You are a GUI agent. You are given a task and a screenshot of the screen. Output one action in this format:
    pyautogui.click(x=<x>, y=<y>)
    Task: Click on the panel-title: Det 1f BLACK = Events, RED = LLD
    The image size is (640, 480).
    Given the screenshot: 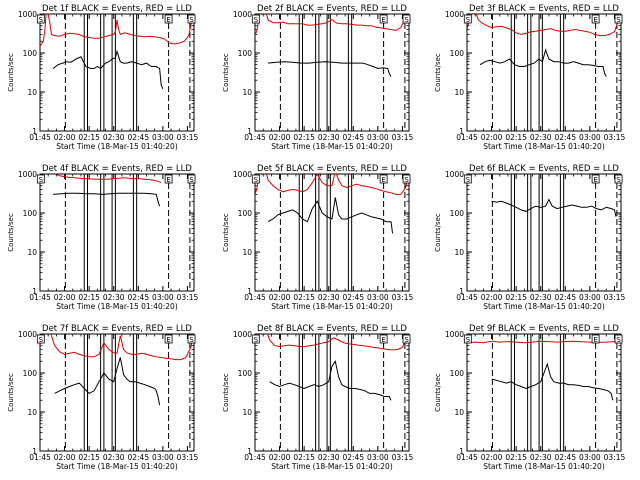 What is the action you would take?
    pyautogui.click(x=117, y=9)
    